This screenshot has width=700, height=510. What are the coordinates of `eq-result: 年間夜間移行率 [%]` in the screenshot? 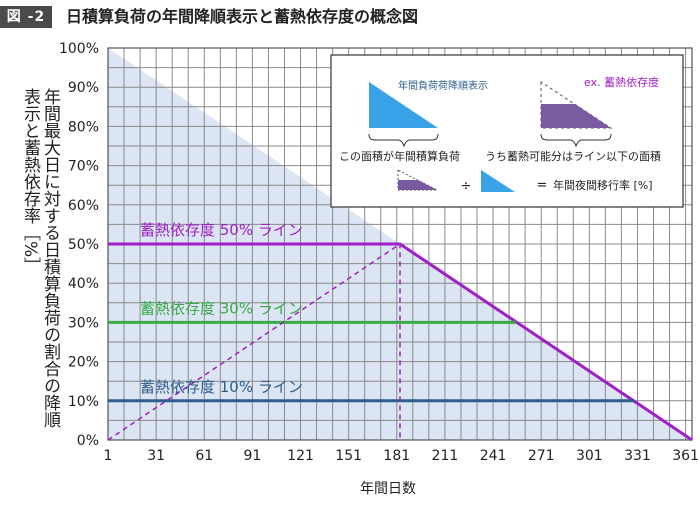 It's located at (603, 185).